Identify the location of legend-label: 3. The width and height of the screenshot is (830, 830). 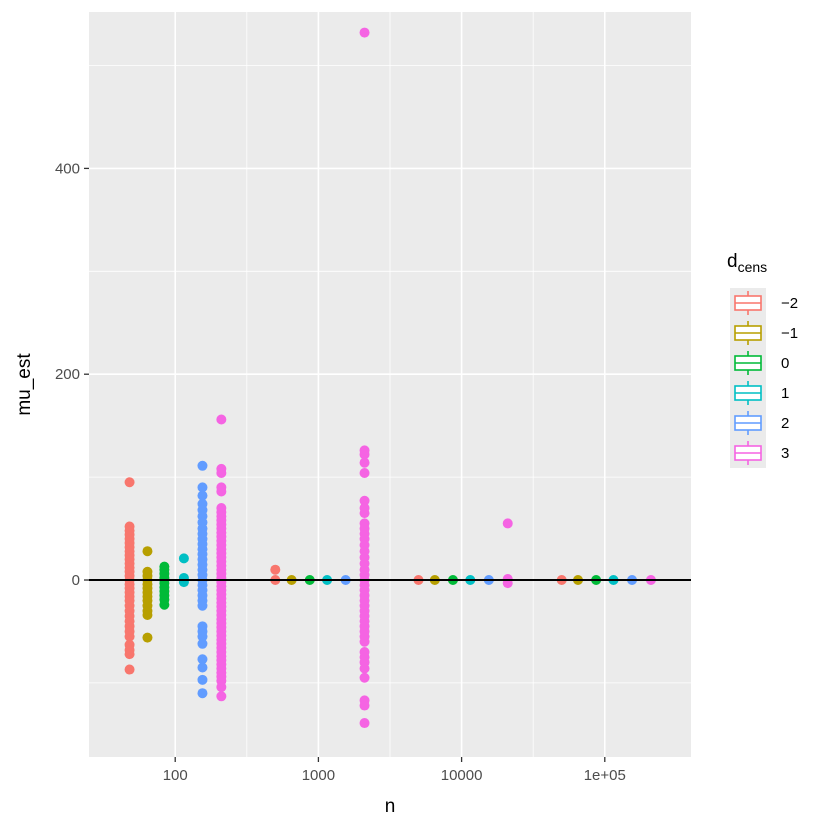
(785, 453).